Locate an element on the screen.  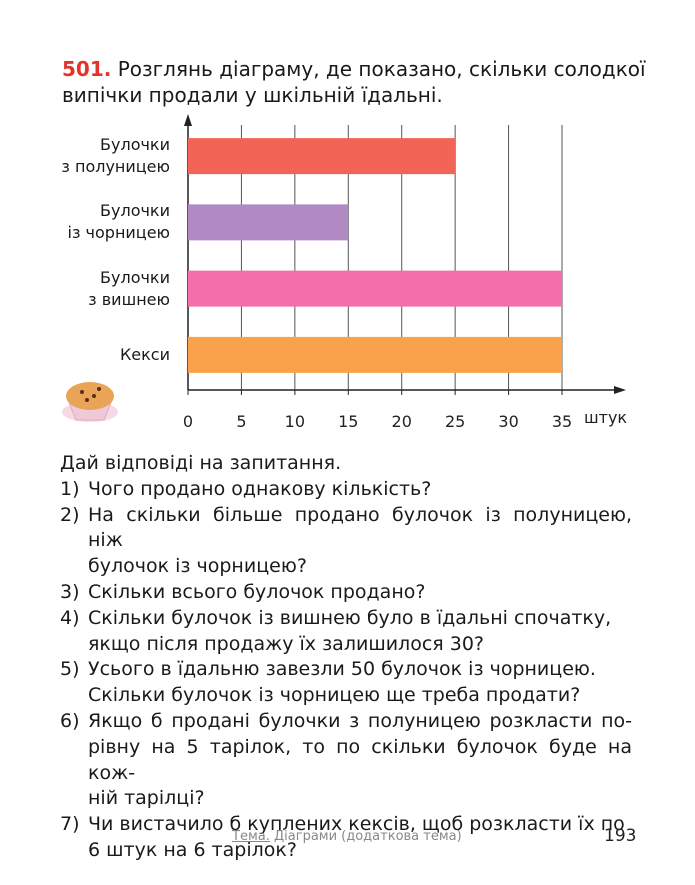
question-line: ній тарілці? is located at coordinates (146, 798).